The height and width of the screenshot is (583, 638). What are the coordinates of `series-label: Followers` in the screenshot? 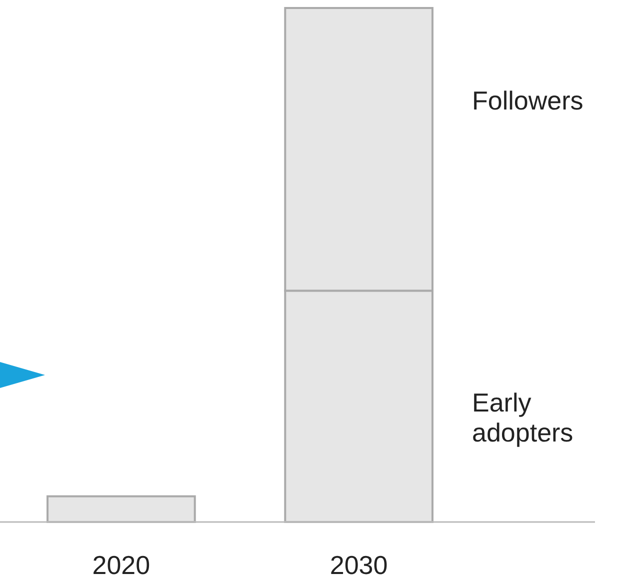 It's located at (528, 100).